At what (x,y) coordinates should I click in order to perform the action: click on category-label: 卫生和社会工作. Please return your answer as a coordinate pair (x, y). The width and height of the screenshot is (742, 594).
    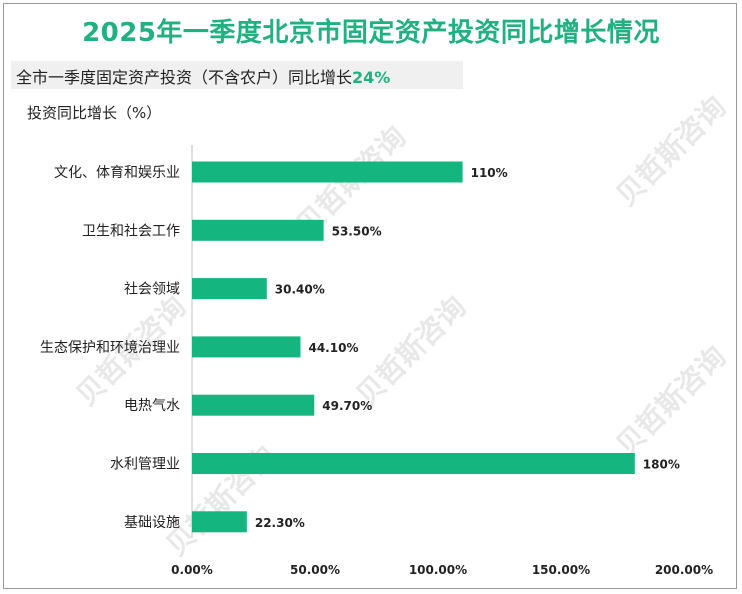
    Looking at the image, I should click on (131, 231).